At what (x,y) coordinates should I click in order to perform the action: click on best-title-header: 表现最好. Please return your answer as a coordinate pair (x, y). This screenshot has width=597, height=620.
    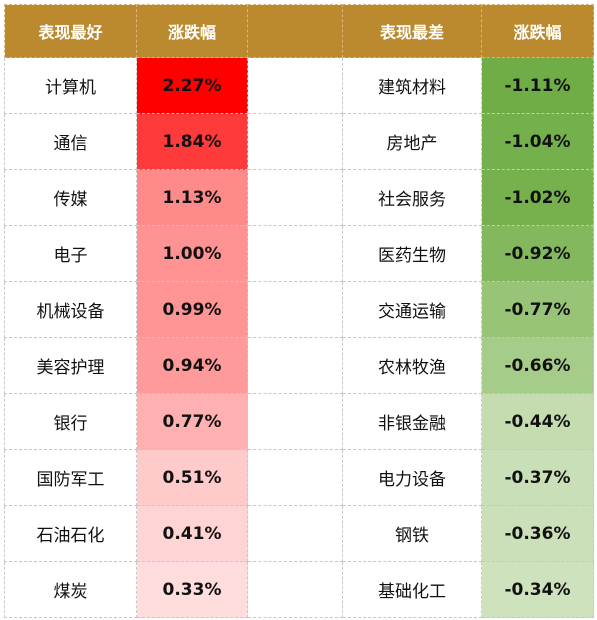
    Looking at the image, I should click on (70, 31).